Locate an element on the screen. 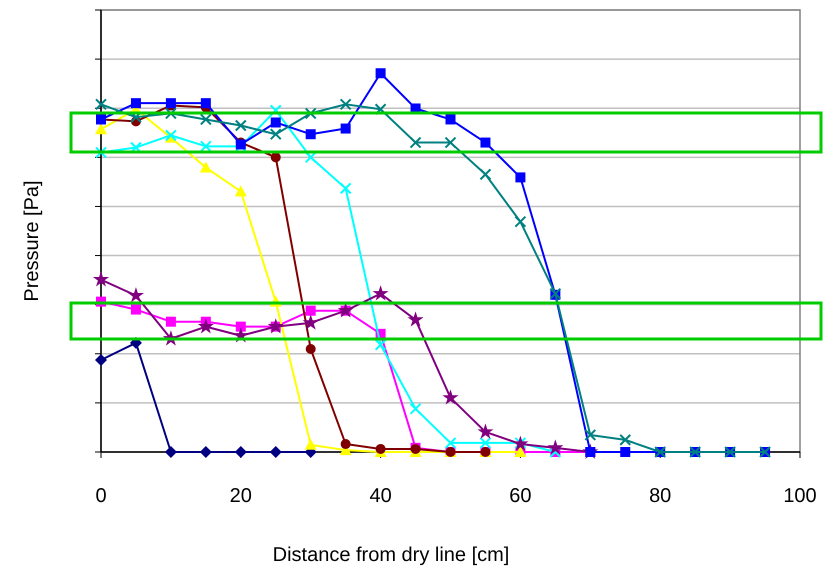  x-axis-title: Distance from dry line [cm] is located at coordinates (391, 555).